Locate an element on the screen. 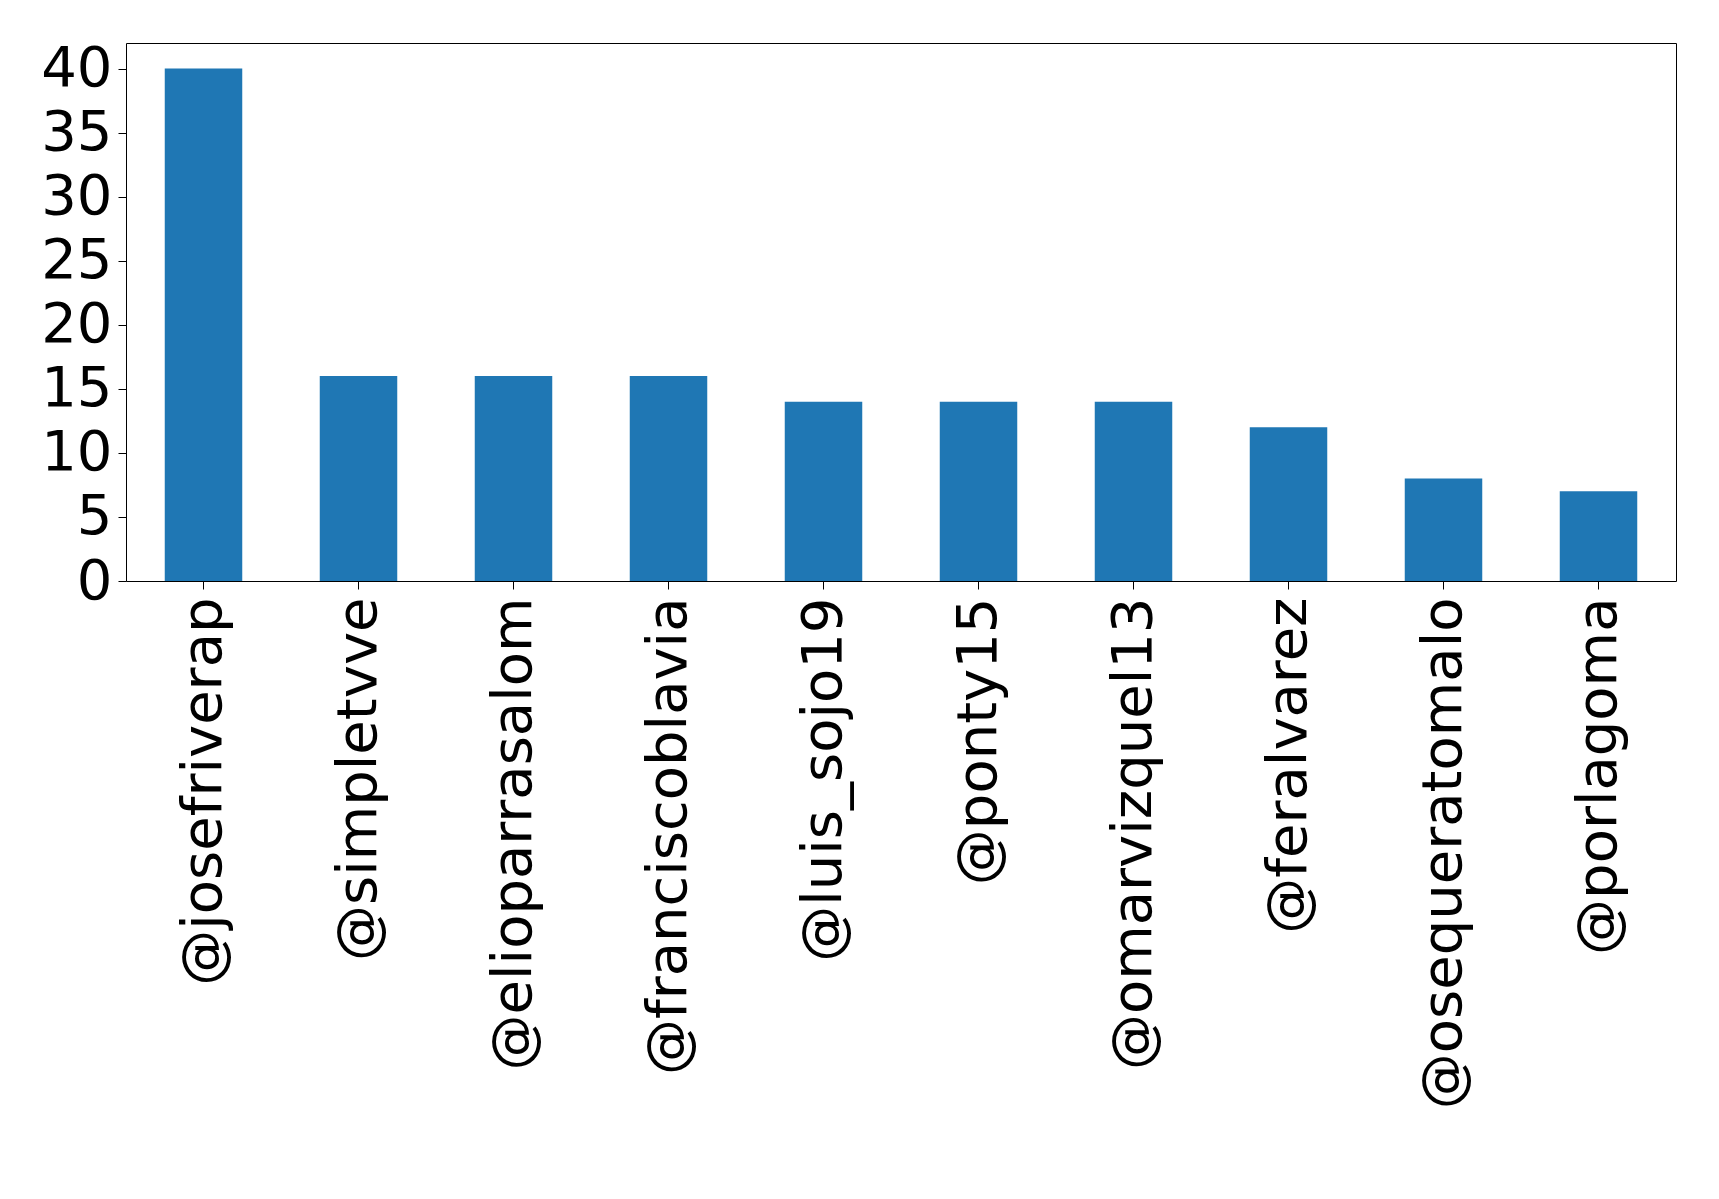 Image resolution: width=1719 pixels, height=1199 pixels. x-tick-label: @ponty15 is located at coordinates (976, 741).